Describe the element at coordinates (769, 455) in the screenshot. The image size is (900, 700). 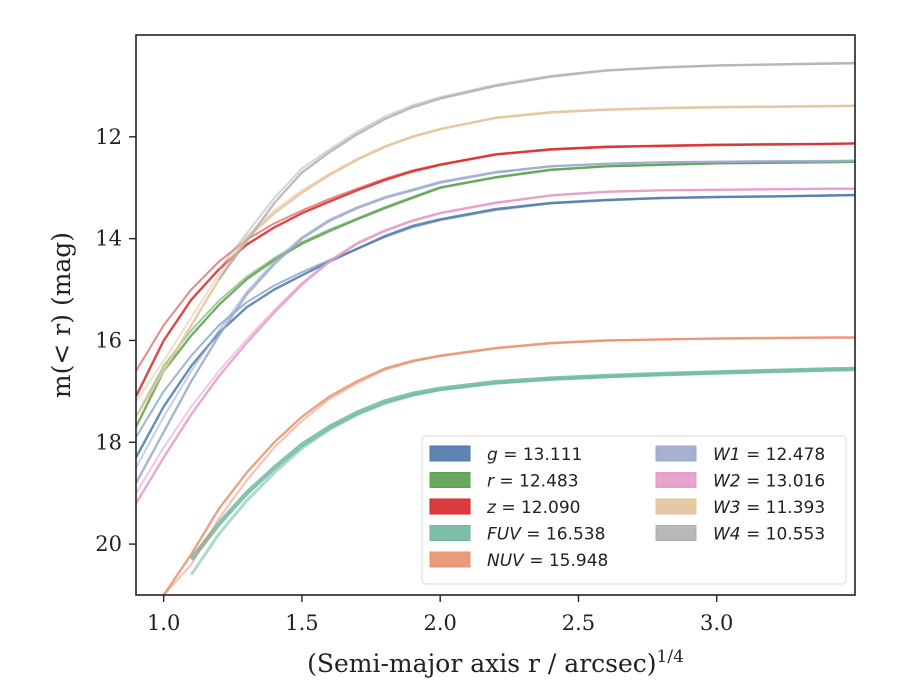
I see `legend-label: W1 = 12.478` at that location.